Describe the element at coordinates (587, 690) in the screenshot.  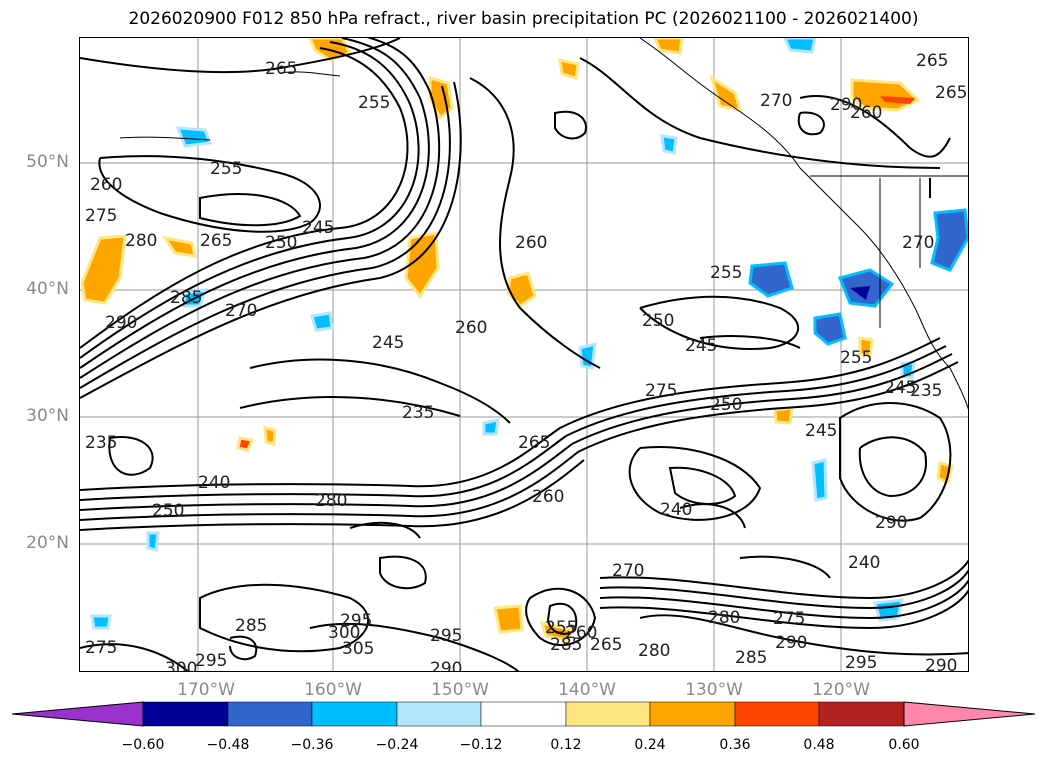
I see `lon-label: 140°W` at that location.